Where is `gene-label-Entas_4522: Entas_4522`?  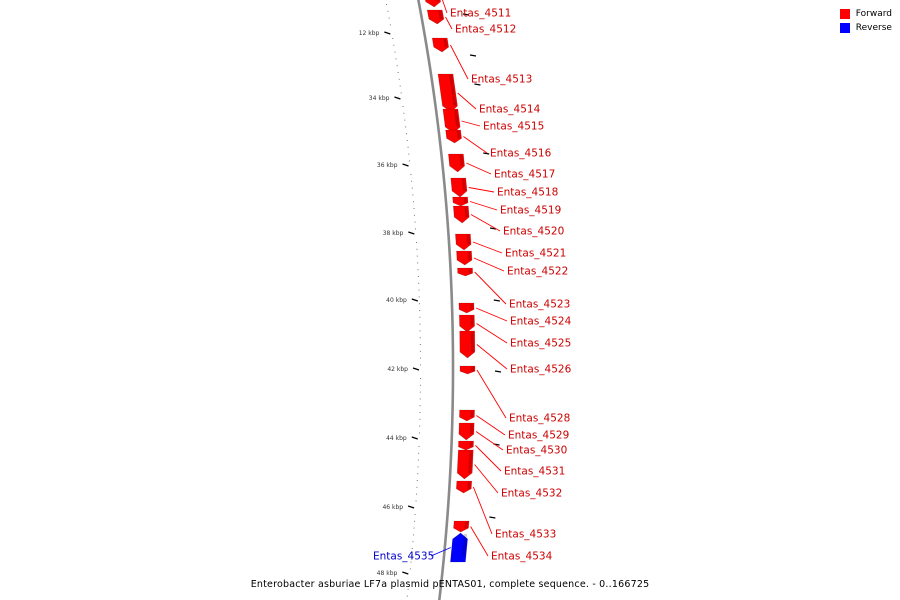 gene-label-Entas_4522: Entas_4522 is located at coordinates (537, 272).